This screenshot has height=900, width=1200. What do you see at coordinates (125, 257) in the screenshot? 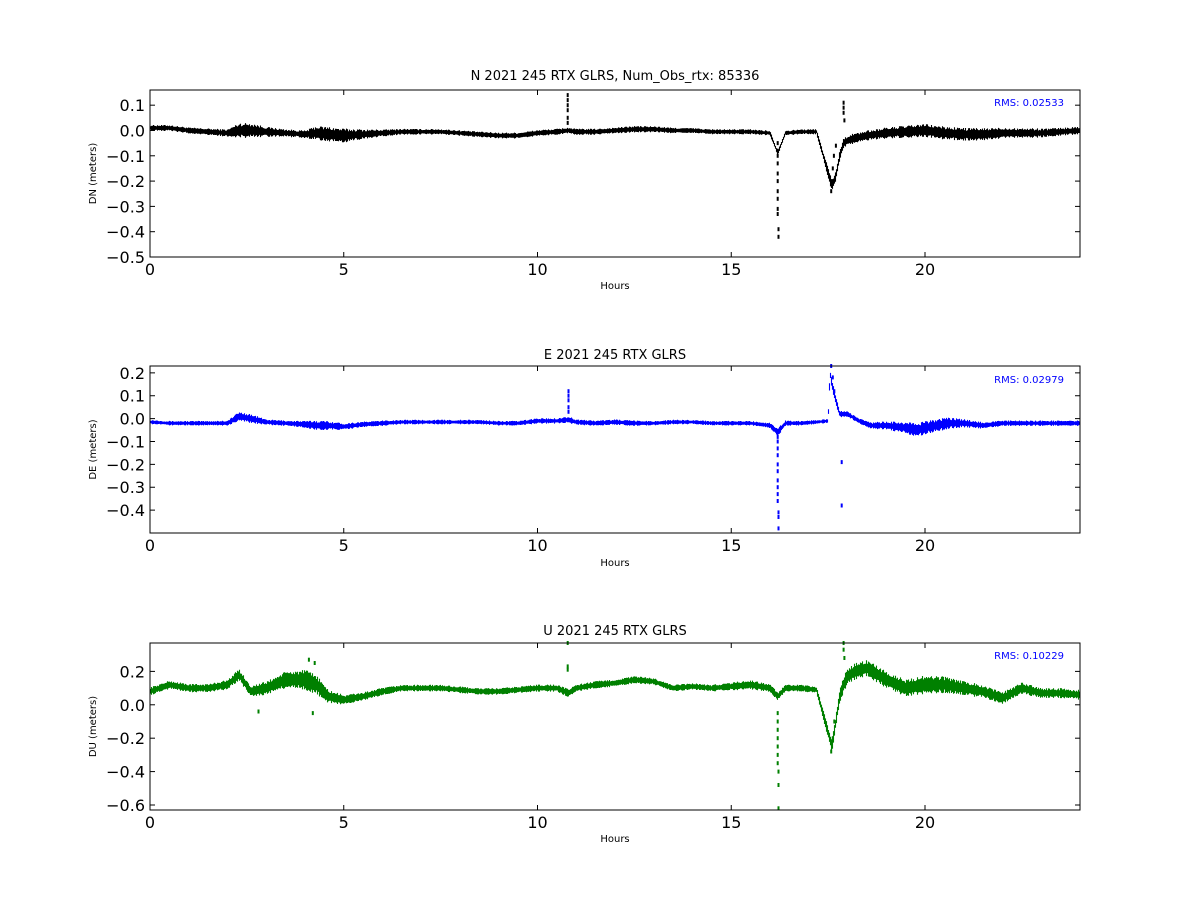
I see `y-tick-label: −0.5` at bounding box center [125, 257].